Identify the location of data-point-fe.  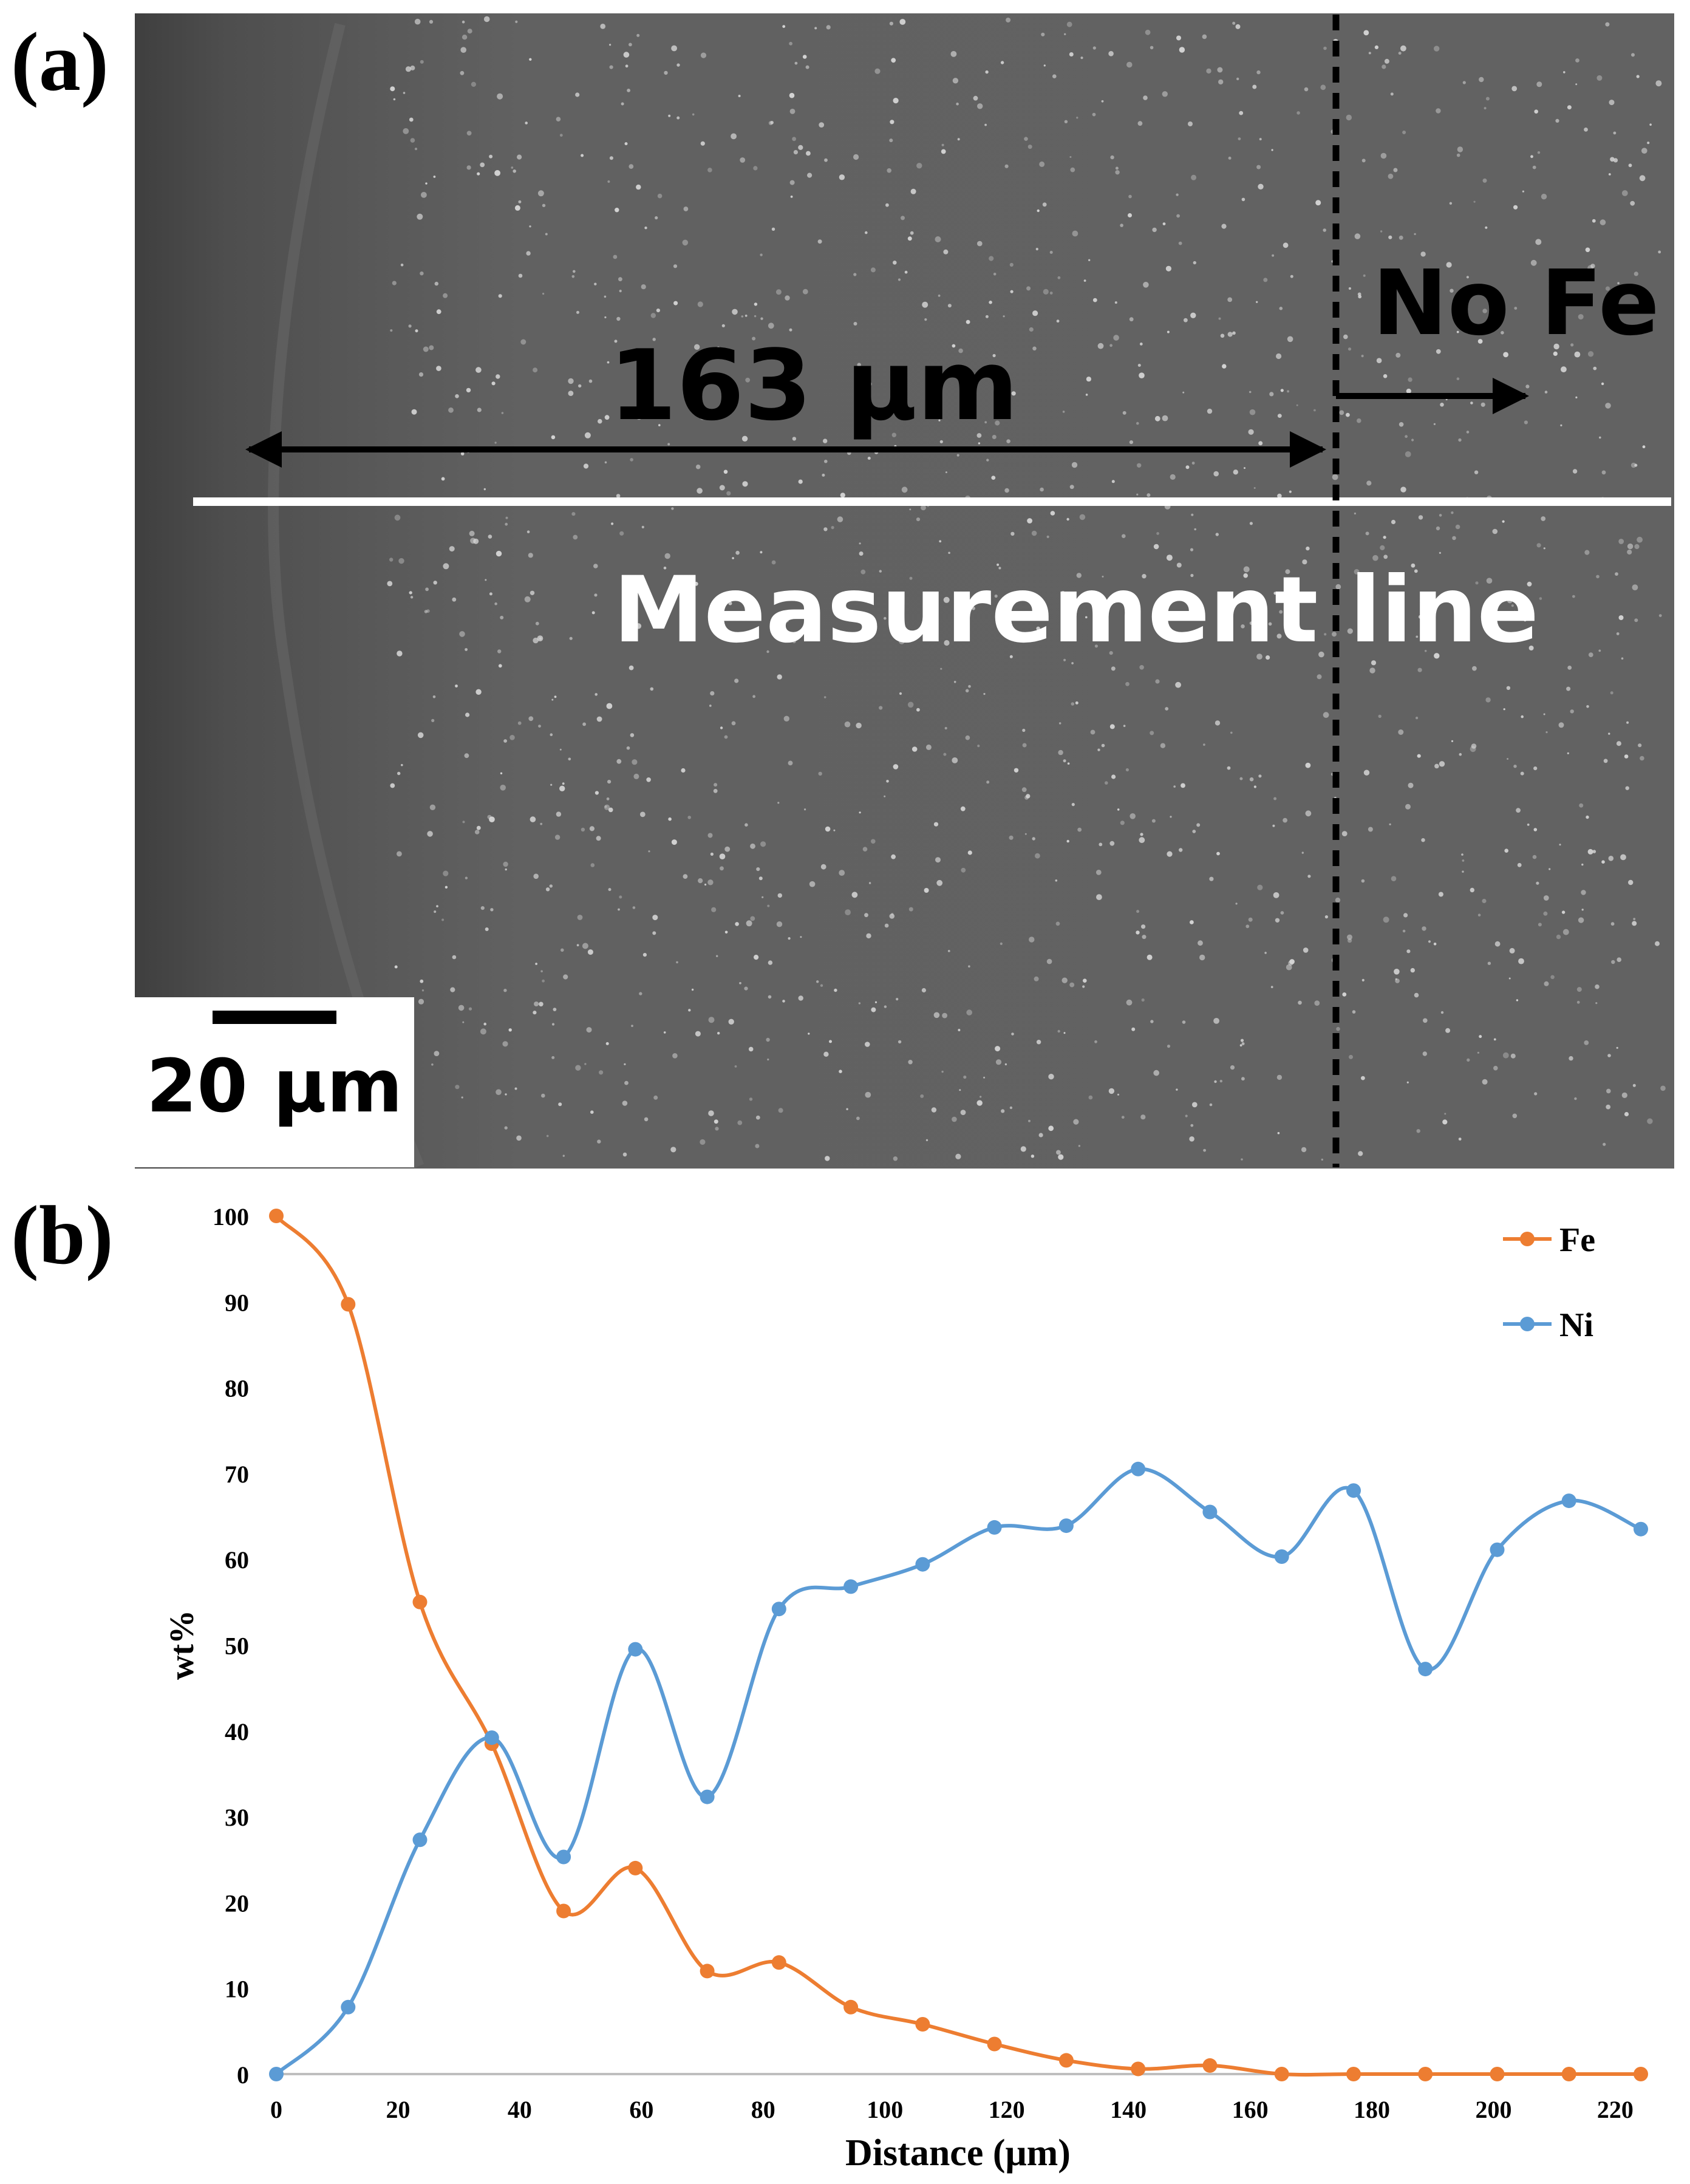
(994, 2044).